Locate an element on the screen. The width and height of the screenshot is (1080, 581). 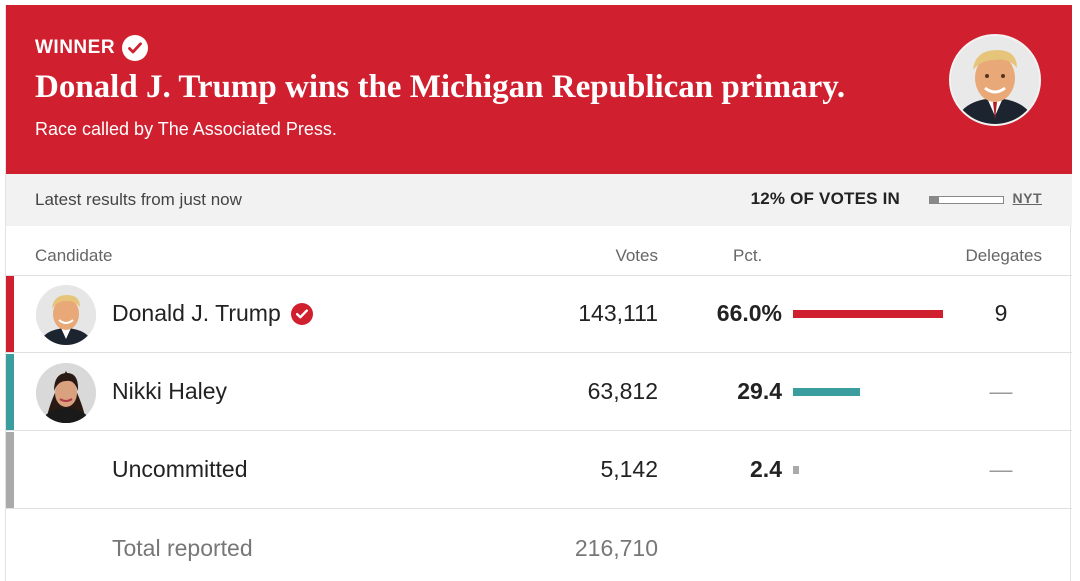
total-row: Total reported 216,710 is located at coordinates (539, 544).